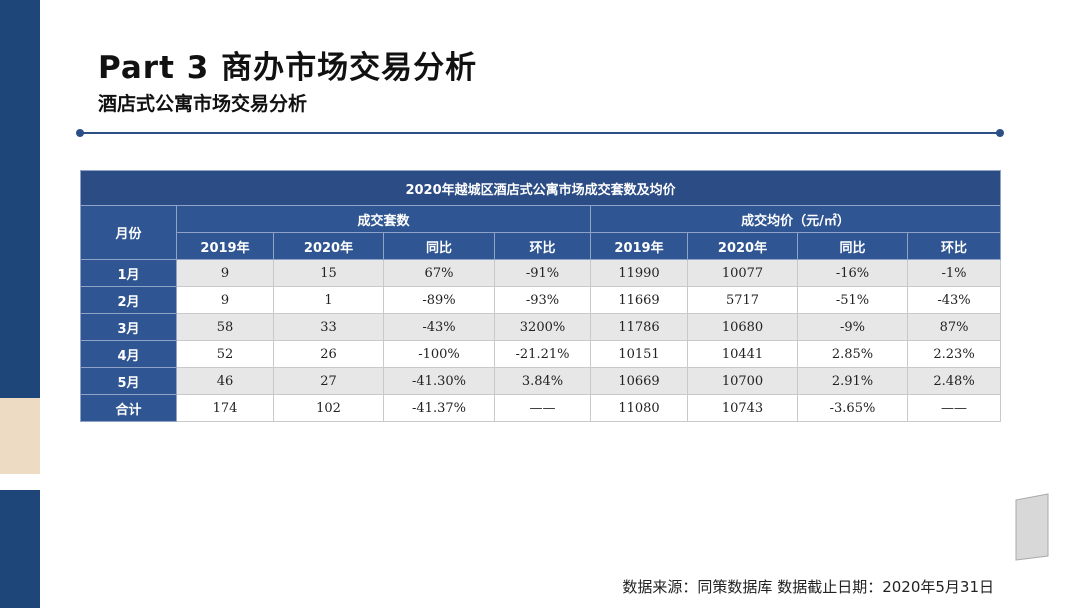 The image size is (1080, 608). Describe the element at coordinates (128, 354) in the screenshot. I see `row-label: 4月` at that location.